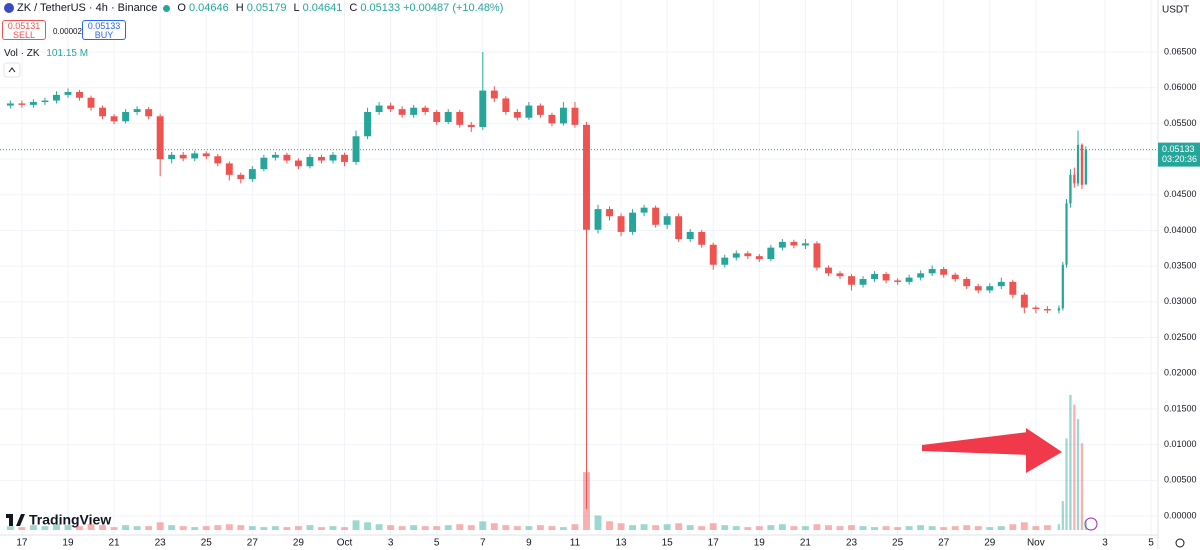  What do you see at coordinates (1091, 524) in the screenshot?
I see `lightning-icon` at bounding box center [1091, 524].